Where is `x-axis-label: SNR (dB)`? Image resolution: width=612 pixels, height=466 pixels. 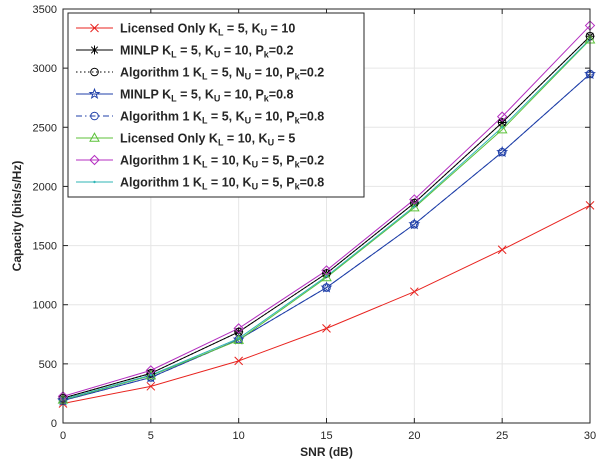
x-axis-label: SNR (dB) is located at coordinates (326, 452).